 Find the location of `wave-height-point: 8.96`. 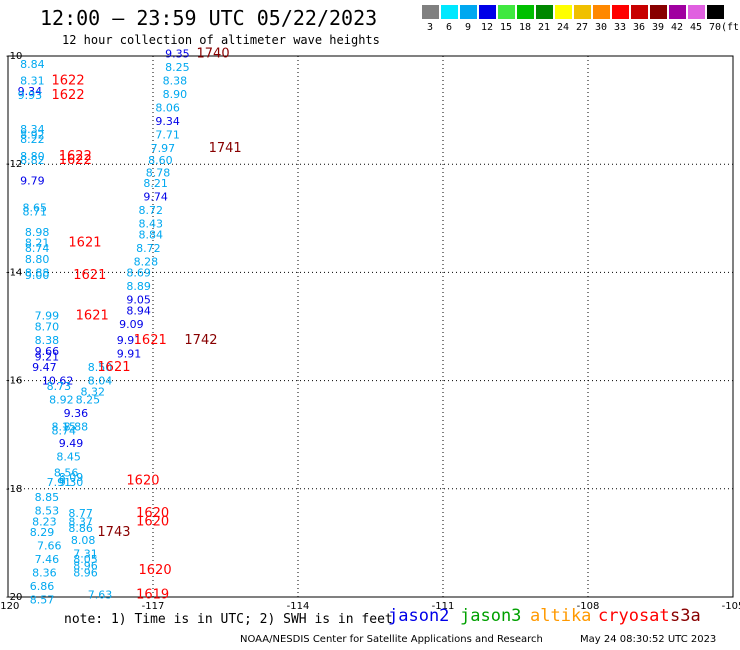

wave-height-point: 8.96 is located at coordinates (85, 566).